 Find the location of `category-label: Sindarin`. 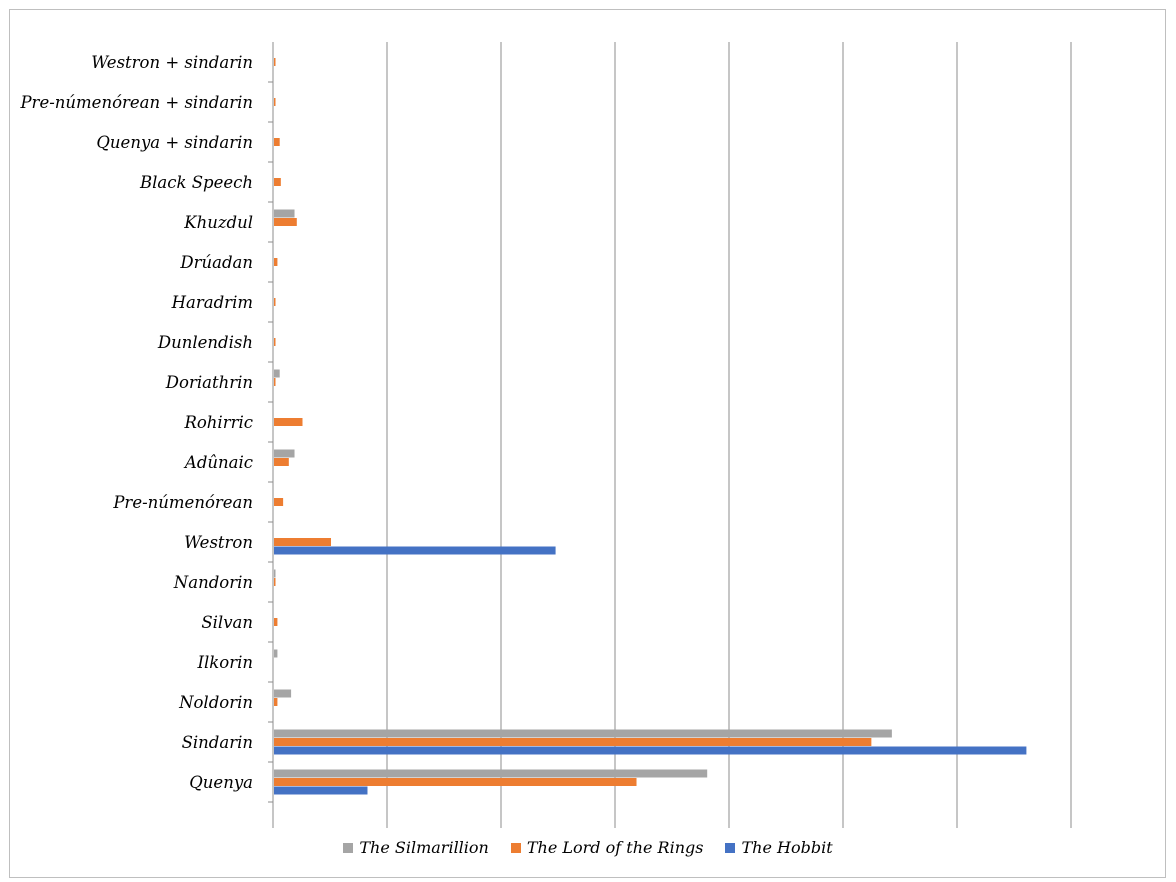

category-label: Sindarin is located at coordinates (217, 742).